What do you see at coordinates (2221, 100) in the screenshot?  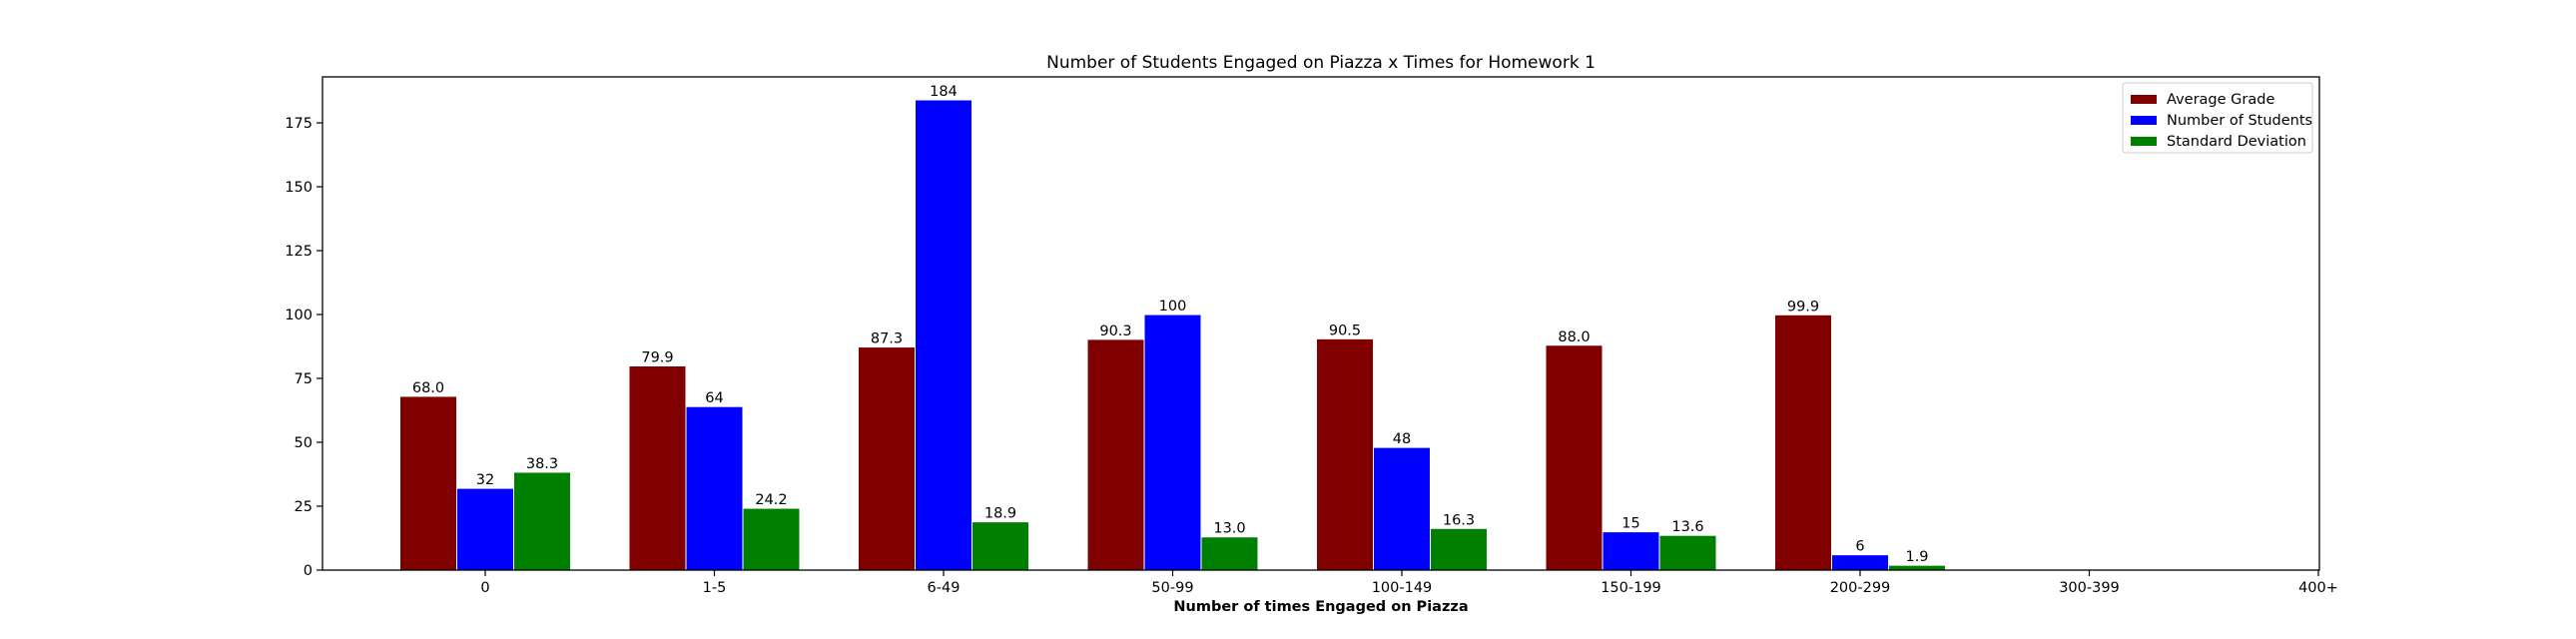 I see `legend-label-average-grade: Average Grade` at bounding box center [2221, 100].